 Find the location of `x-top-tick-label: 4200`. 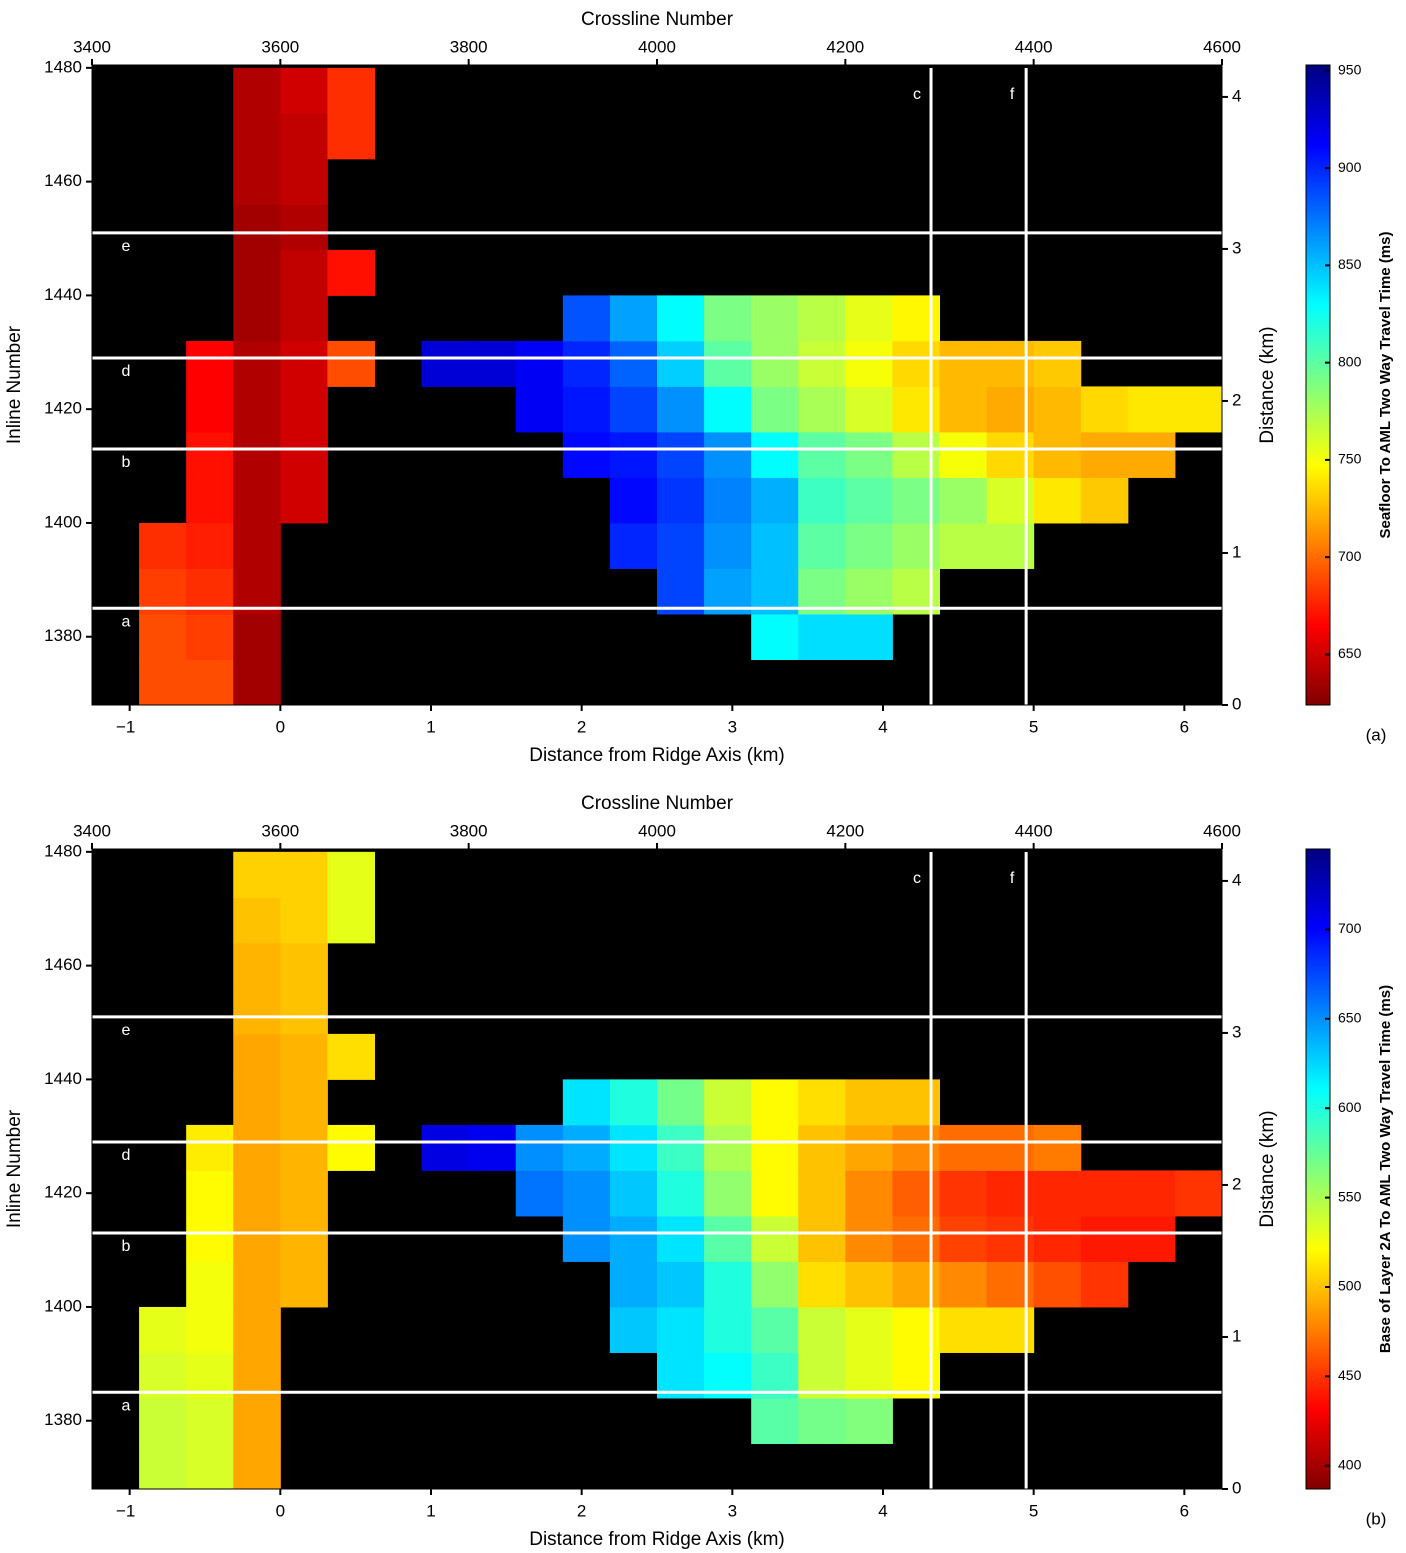

x-top-tick-label: 4200 is located at coordinates (845, 46).